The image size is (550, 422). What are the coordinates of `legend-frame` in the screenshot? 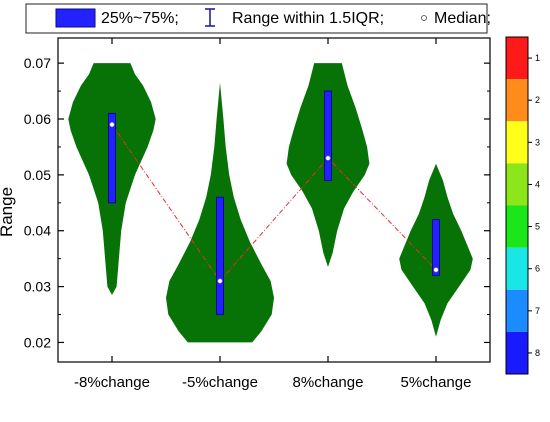 It's located at (256, 18).